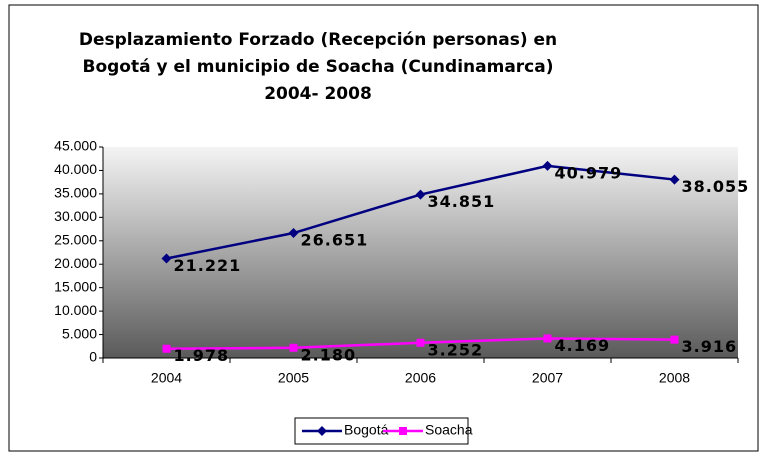 This screenshot has width=762, height=455. Describe the element at coordinates (589, 172) in the screenshot. I see `data-label: 40.979` at that location.